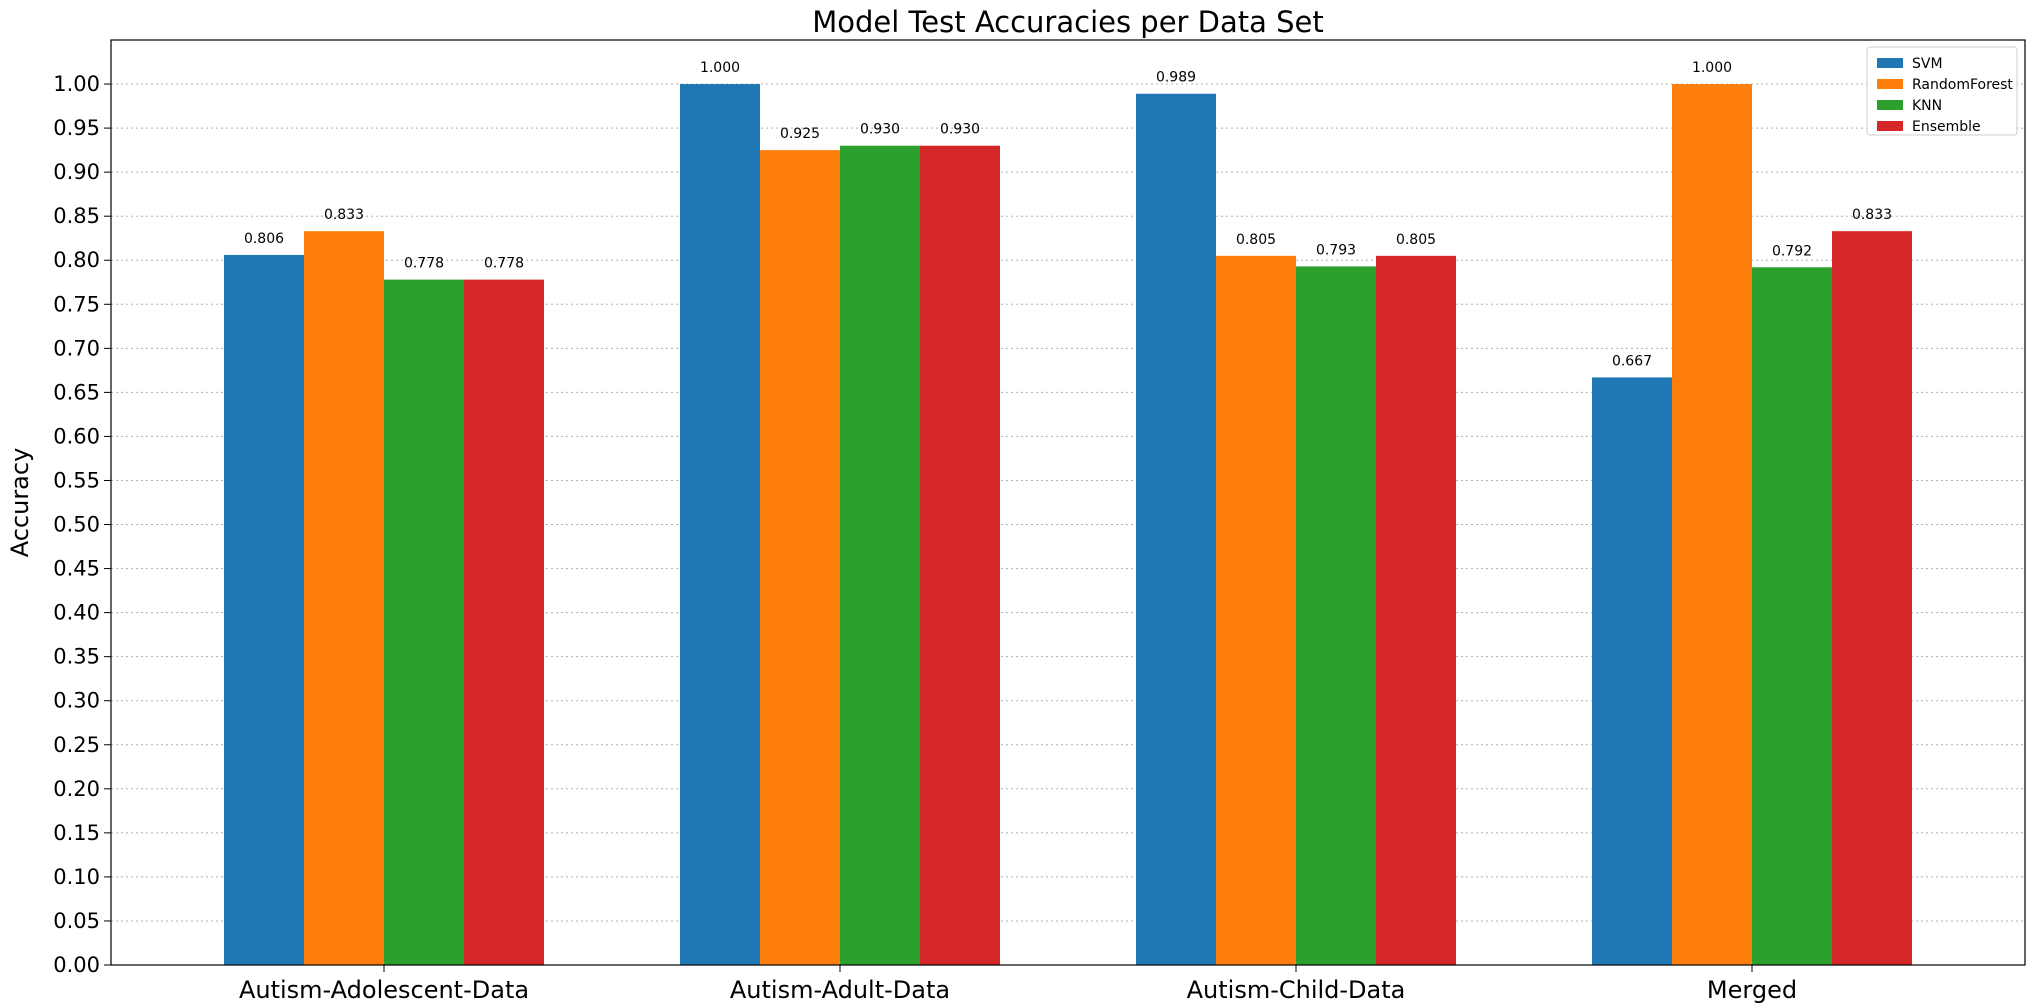  Describe the element at coordinates (1927, 64) in the screenshot. I see `legend-label: SVM` at that location.